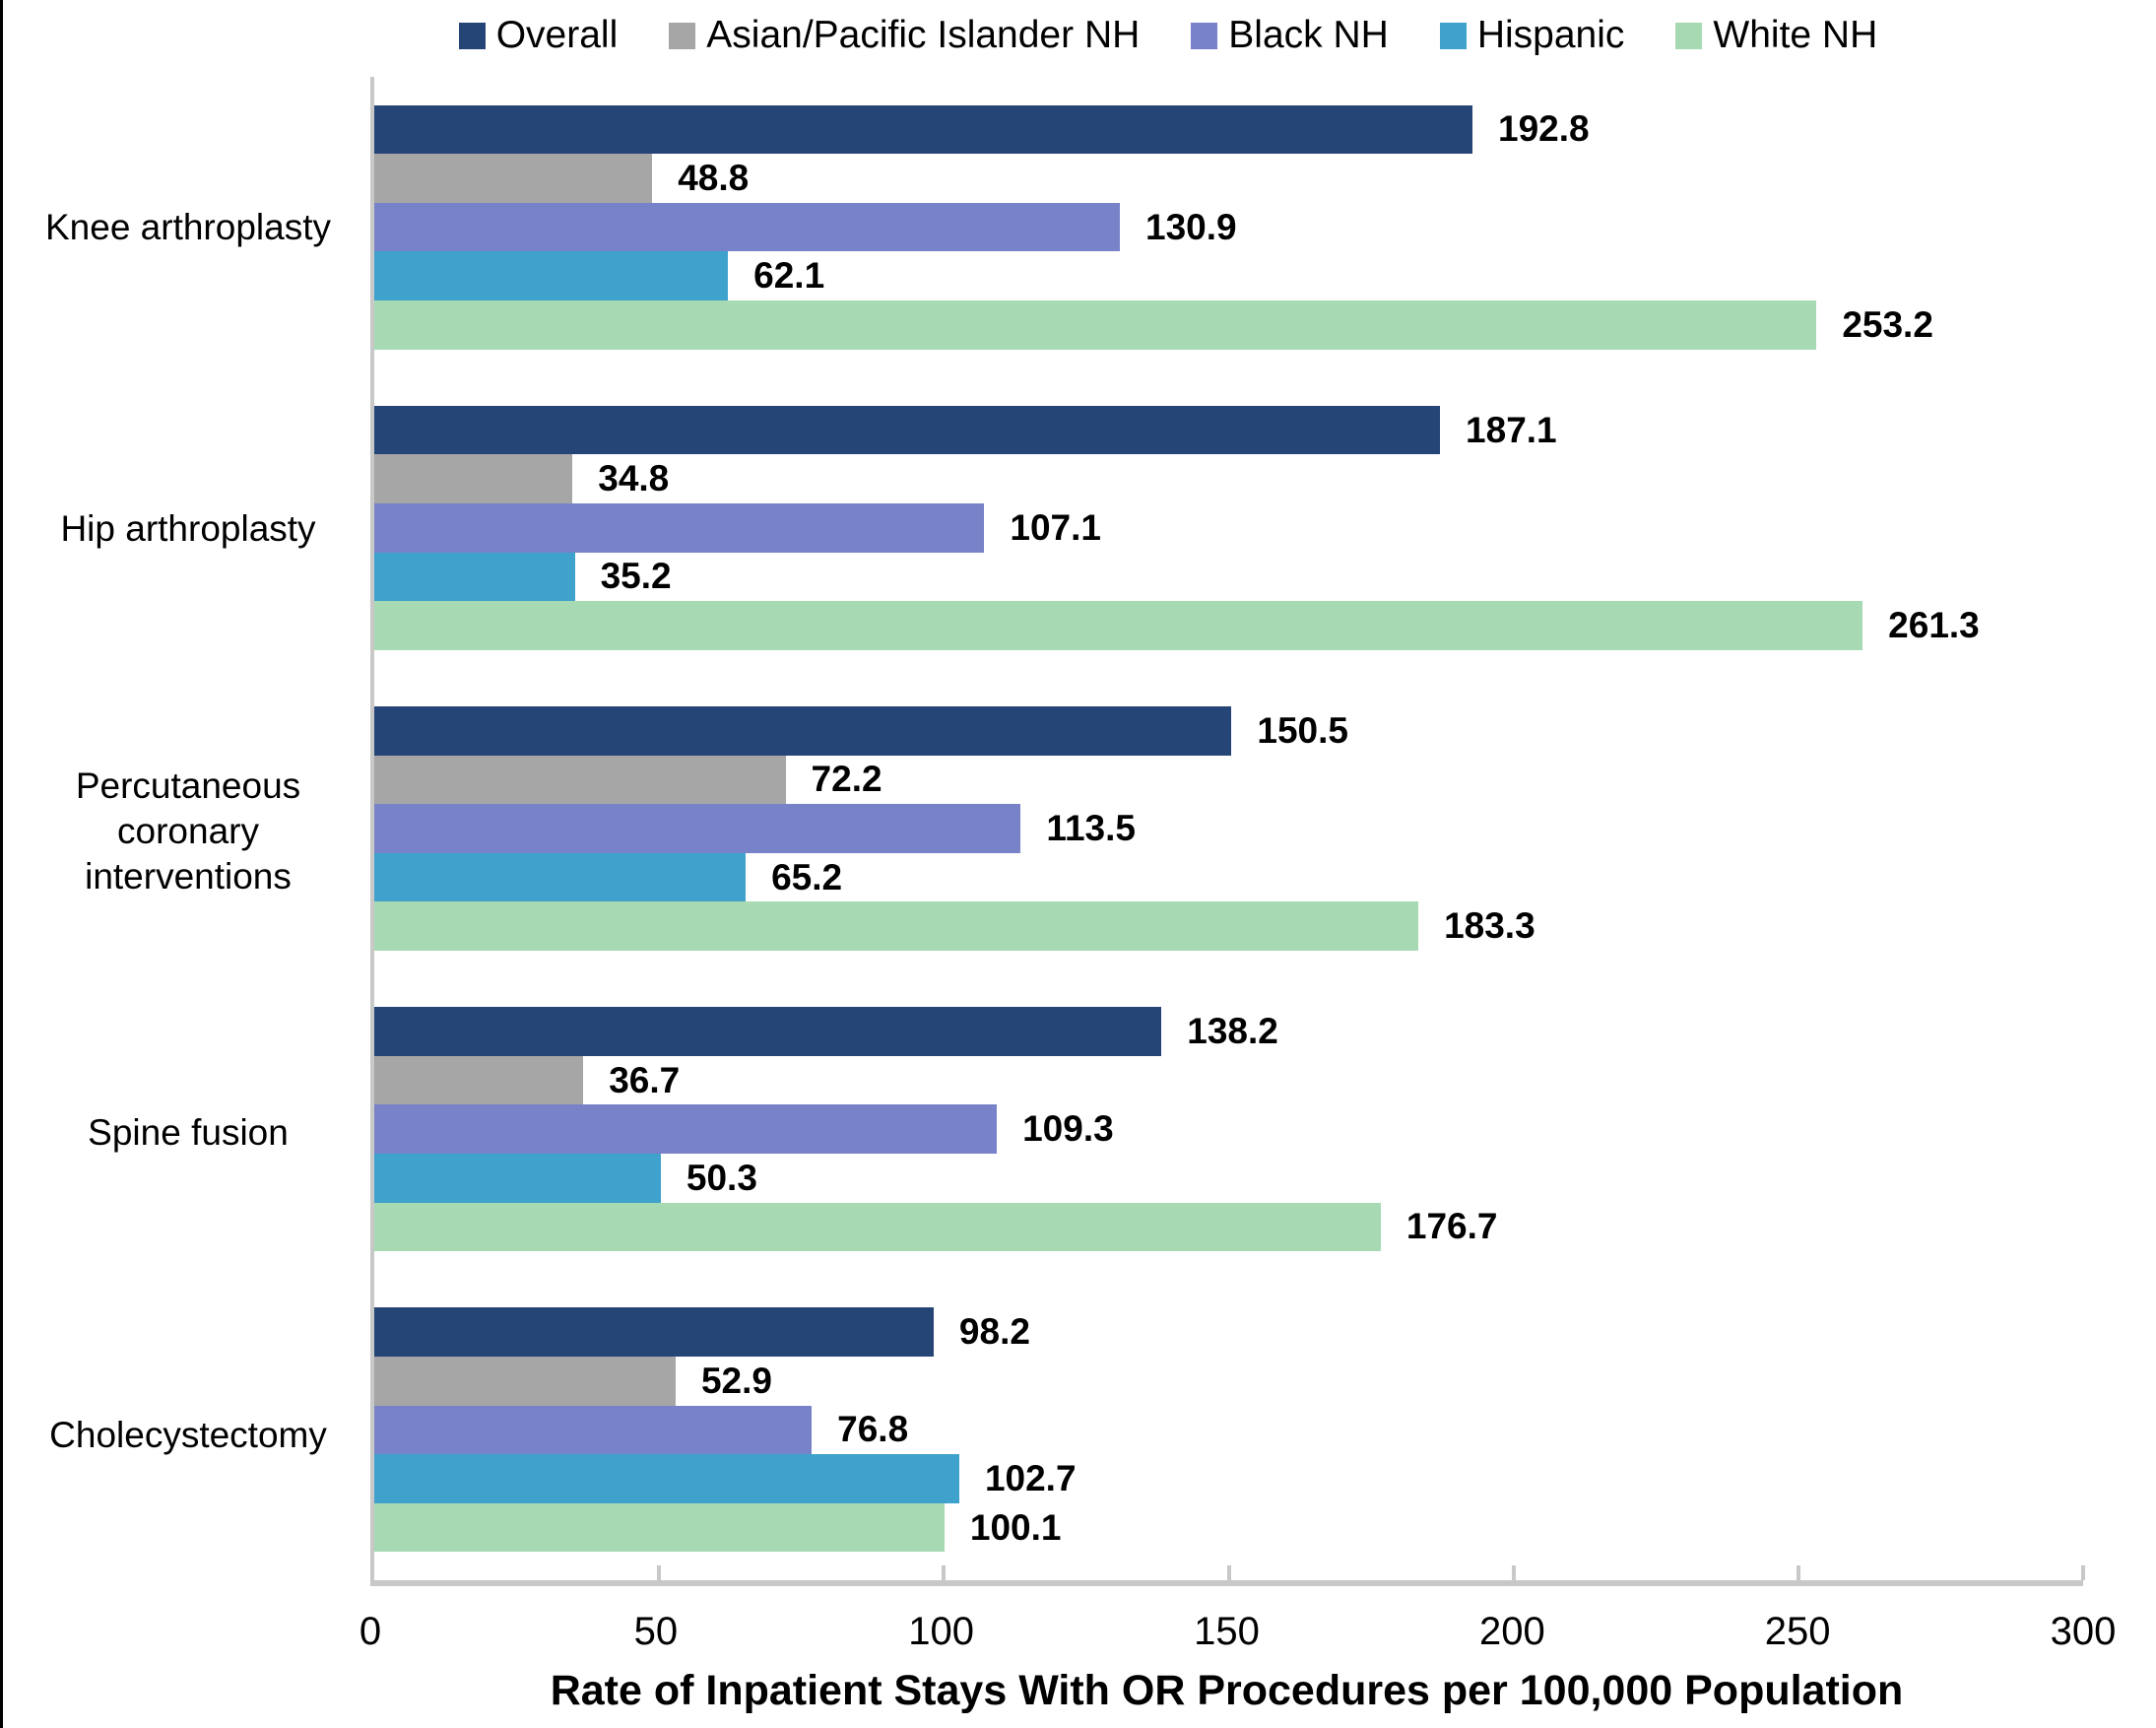  Describe the element at coordinates (371, 1631) in the screenshot. I see `x-axis-tick-label: 0` at that location.